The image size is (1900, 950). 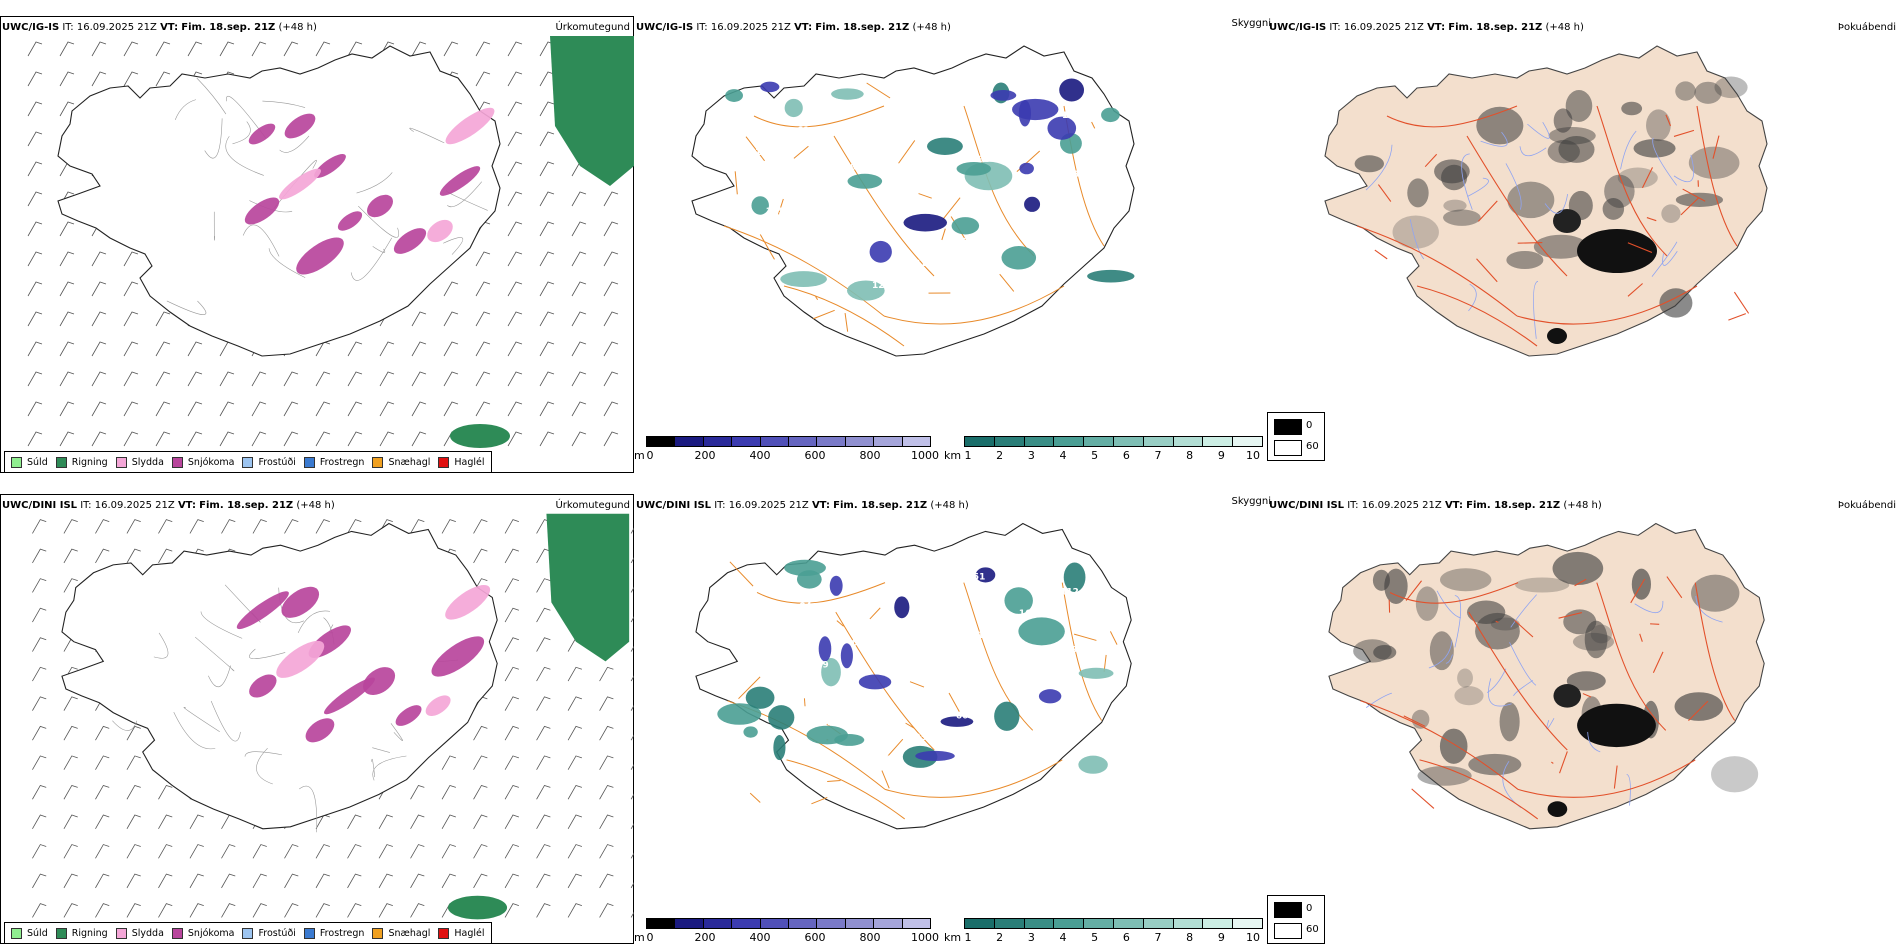 What do you see at coordinates (1190, 455) in the screenshot?
I see `colorbar-tick: 8` at bounding box center [1190, 455].